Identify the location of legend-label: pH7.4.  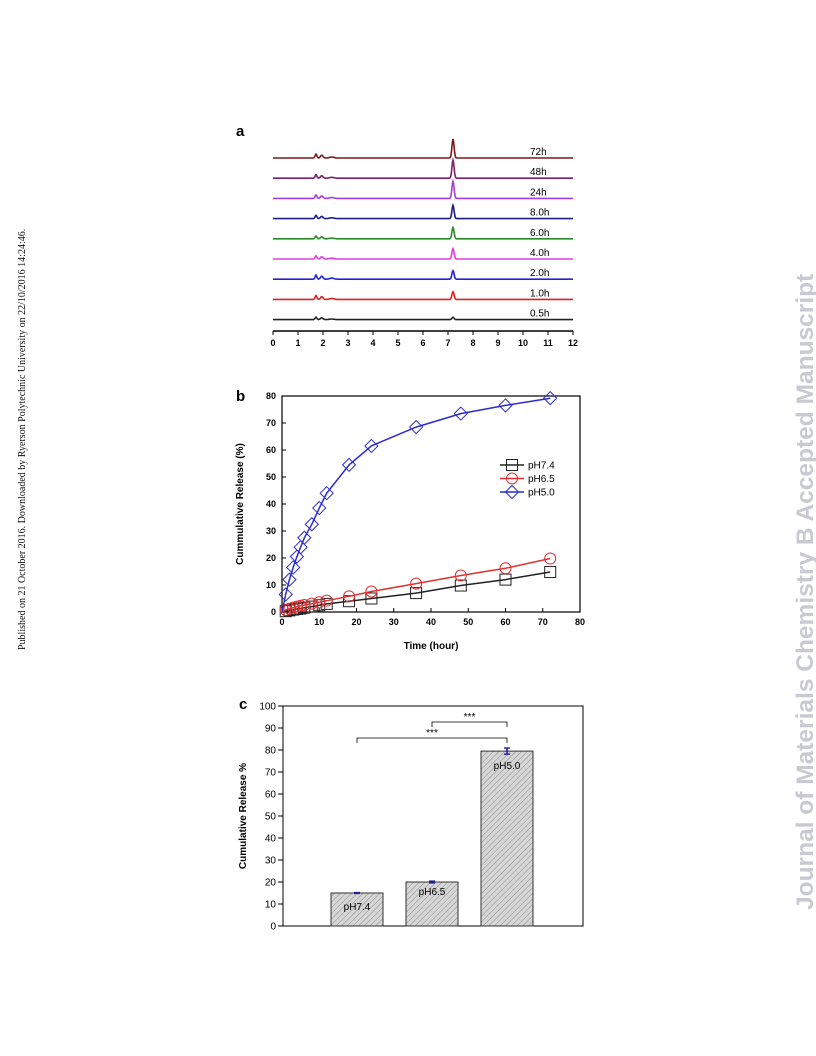
(541, 466).